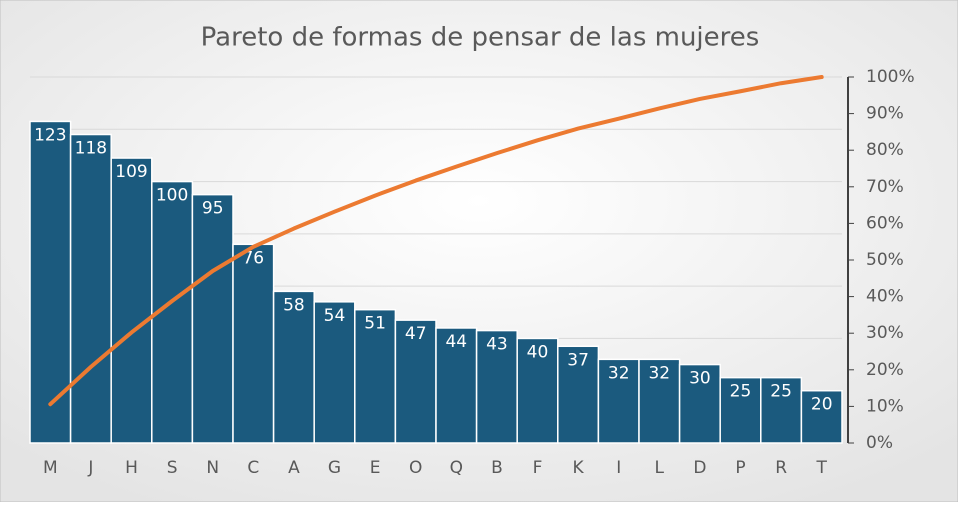 The height and width of the screenshot is (506, 958). I want to click on y2-tick-label: 80%, so click(885, 150).